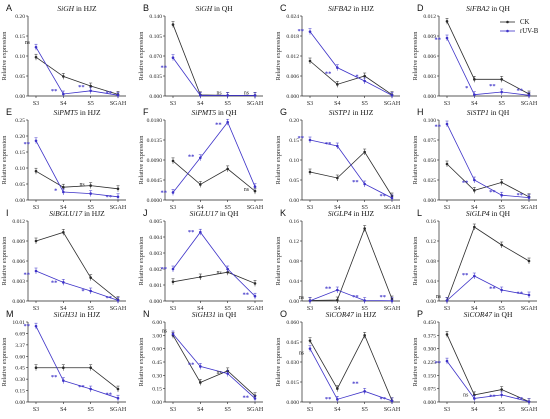 This screenshot has width=550, height=419. What do you see at coordinates (205, 213) in the screenshot?
I see `gene-name: SiGLU17` at bounding box center [205, 213].